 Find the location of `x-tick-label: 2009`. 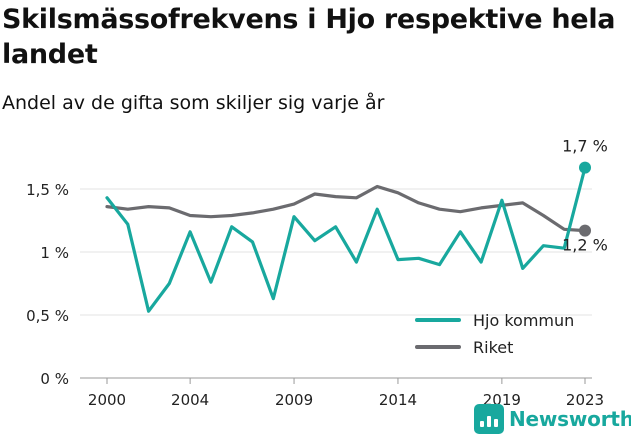

x-tick-label: 2009 is located at coordinates (294, 400).